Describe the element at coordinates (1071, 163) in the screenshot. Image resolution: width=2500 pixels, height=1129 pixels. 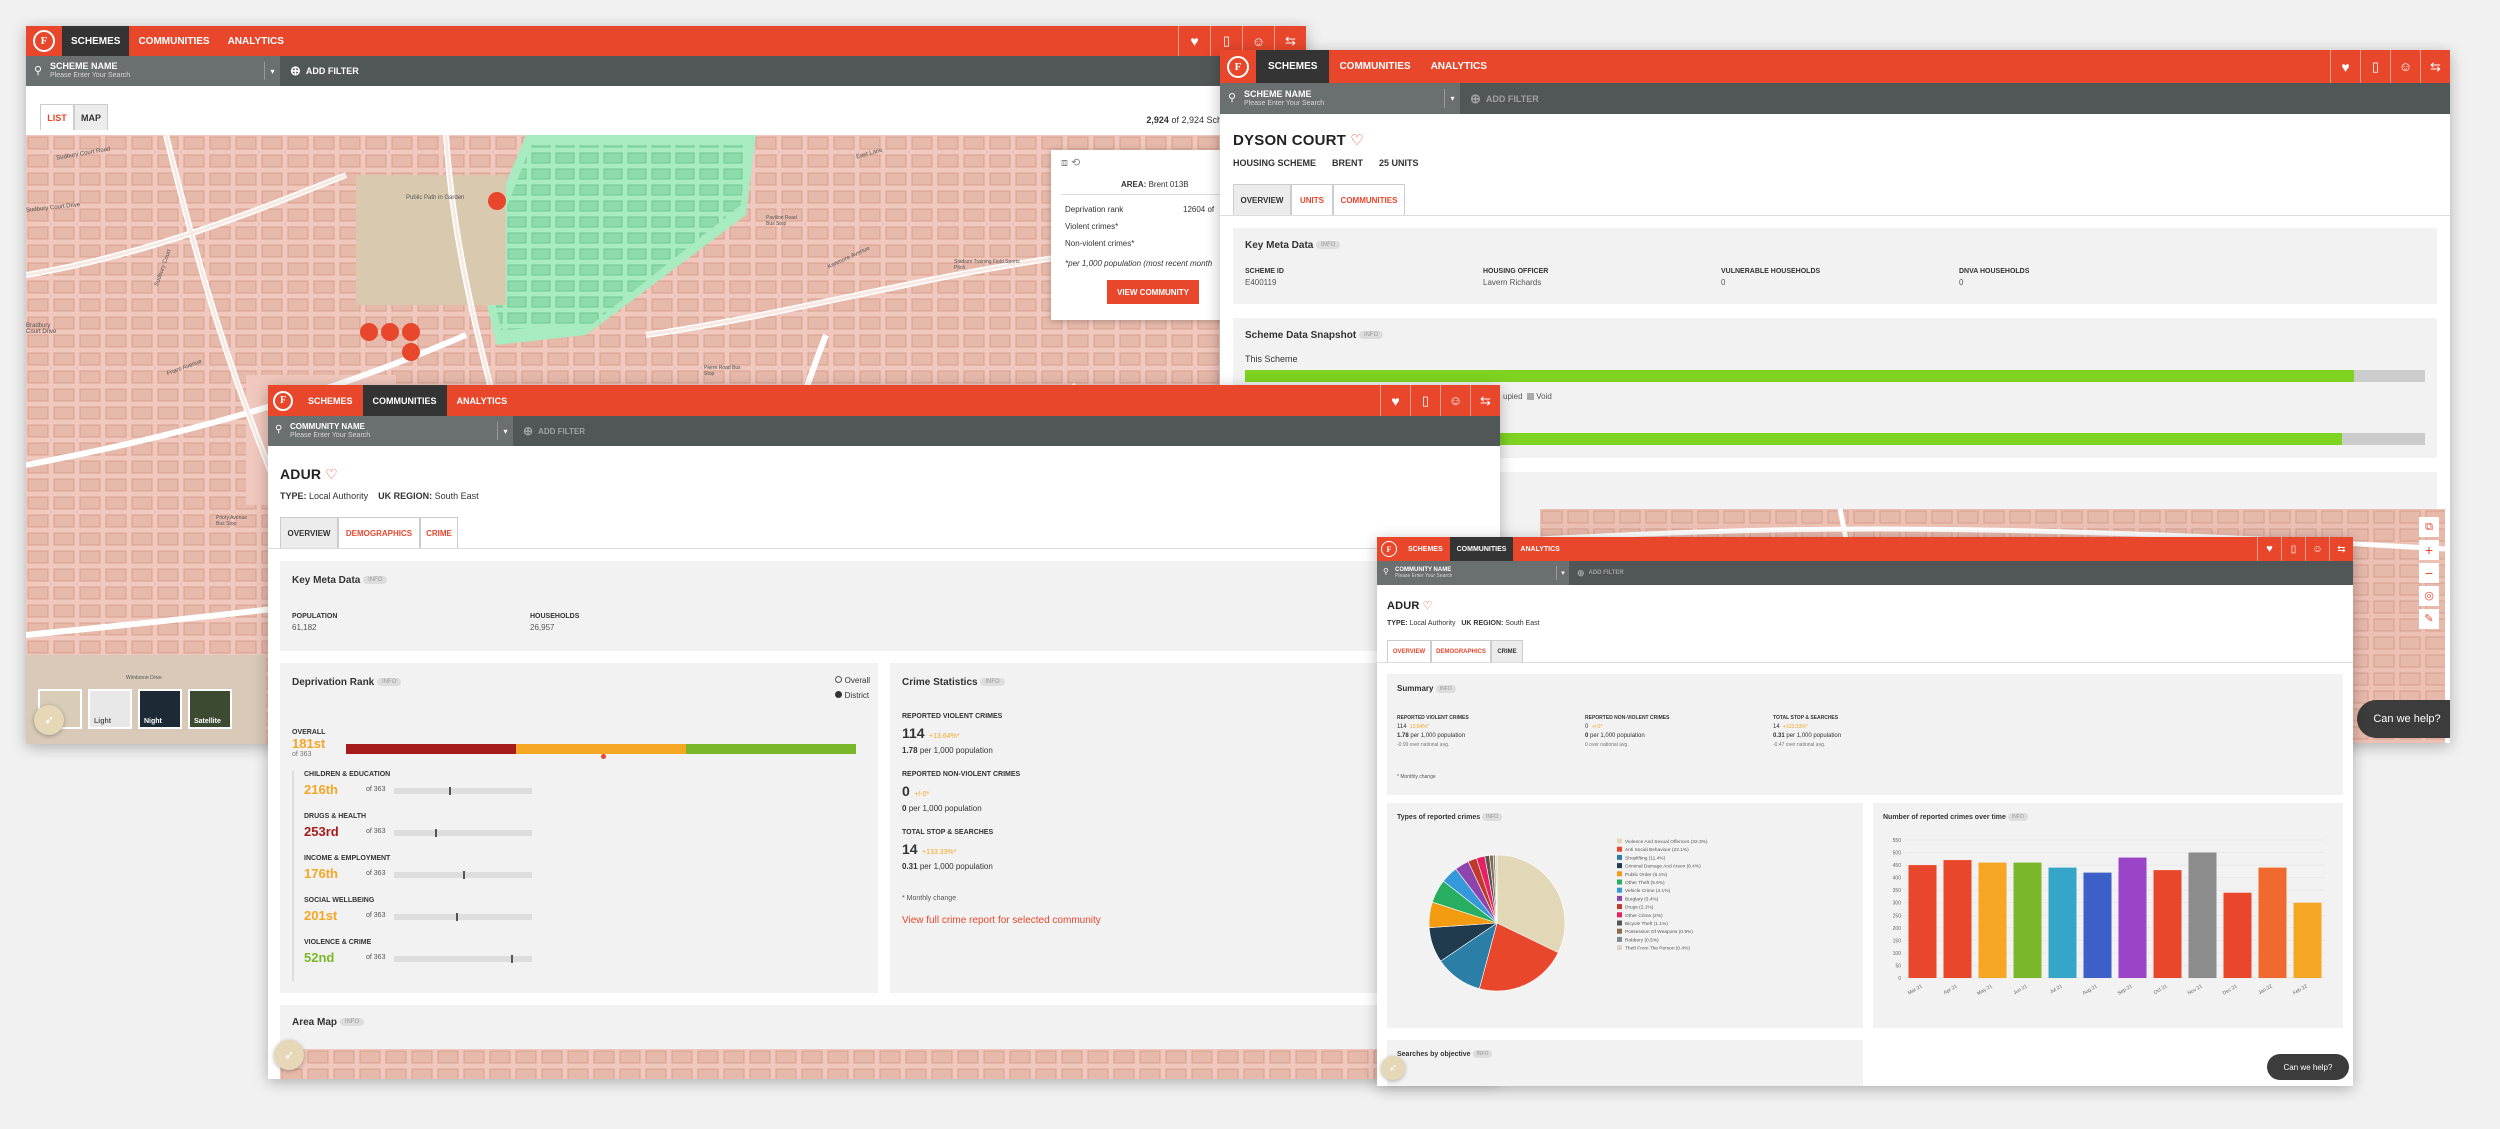
I see `polygon-tools-icon: ⧈ ⟲` at that location.